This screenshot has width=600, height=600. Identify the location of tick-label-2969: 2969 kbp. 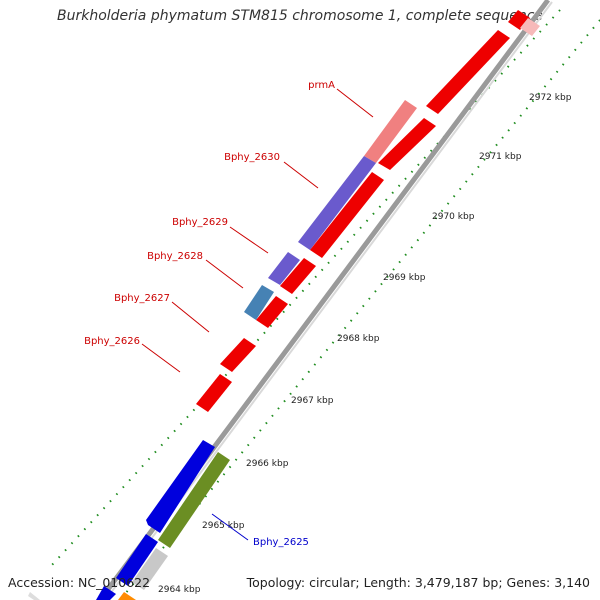
(404, 278).